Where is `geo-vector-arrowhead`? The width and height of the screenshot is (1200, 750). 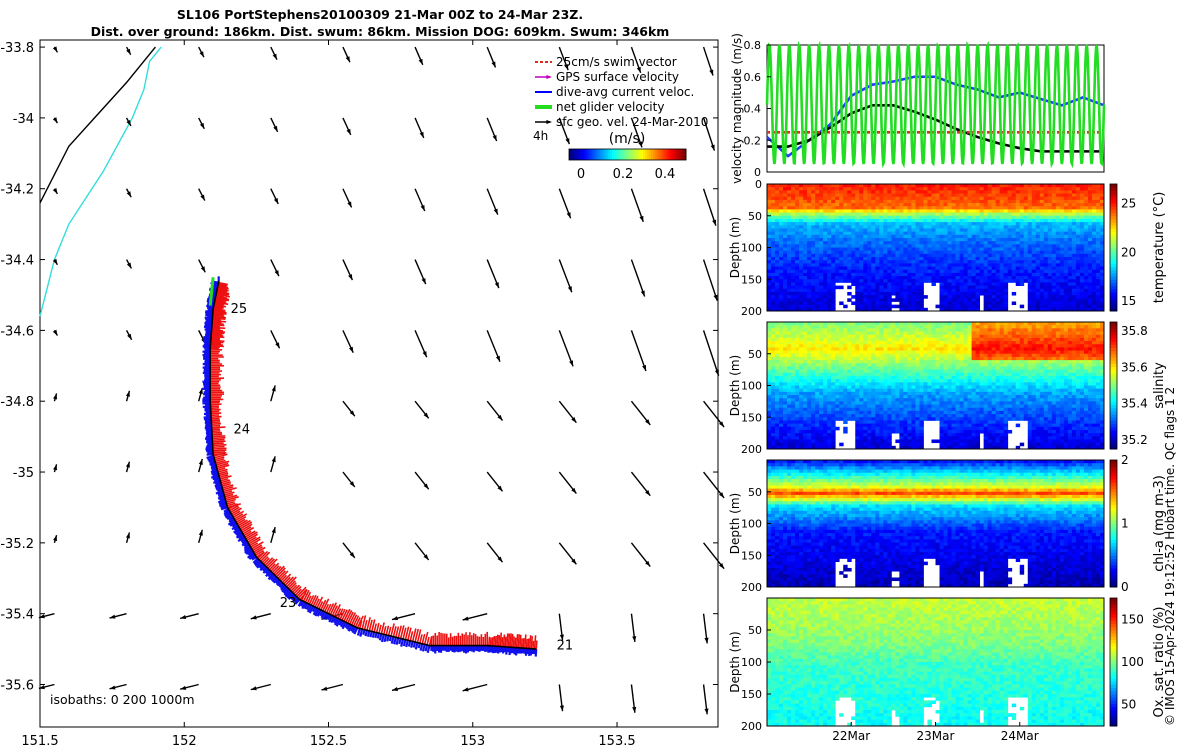
geo-vector-arrowhead is located at coordinates (423, 281).